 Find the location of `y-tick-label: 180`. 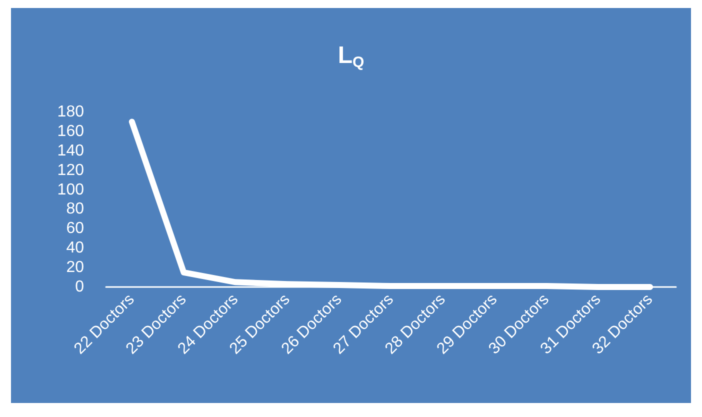

y-tick-label: 180 is located at coordinates (70, 112).